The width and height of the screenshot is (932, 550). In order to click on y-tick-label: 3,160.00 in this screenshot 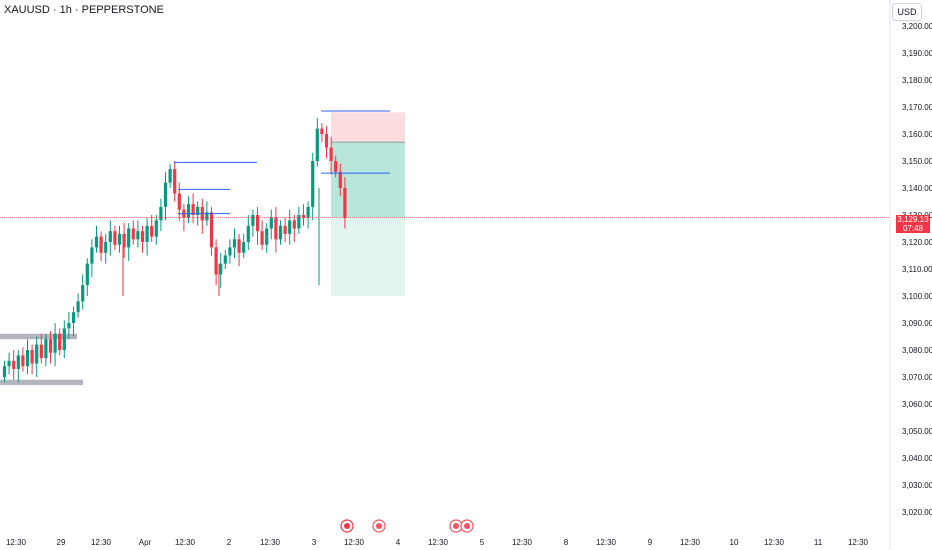, I will do `click(917, 134)`.